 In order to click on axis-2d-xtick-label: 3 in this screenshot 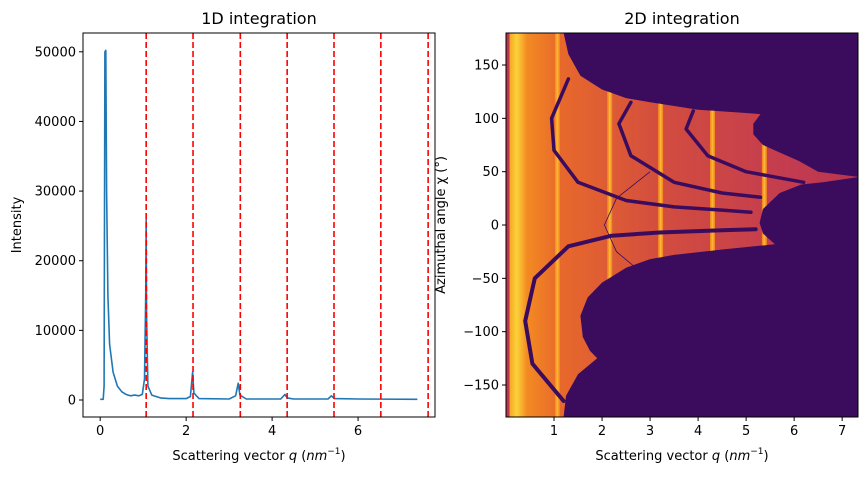, I will do `click(650, 431)`.